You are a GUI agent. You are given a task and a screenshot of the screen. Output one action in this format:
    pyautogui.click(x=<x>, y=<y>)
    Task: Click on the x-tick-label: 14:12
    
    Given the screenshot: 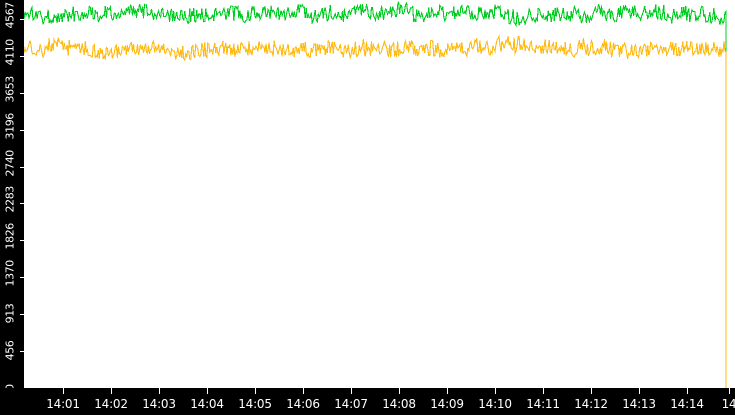 What is the action you would take?
    pyautogui.click(x=591, y=404)
    